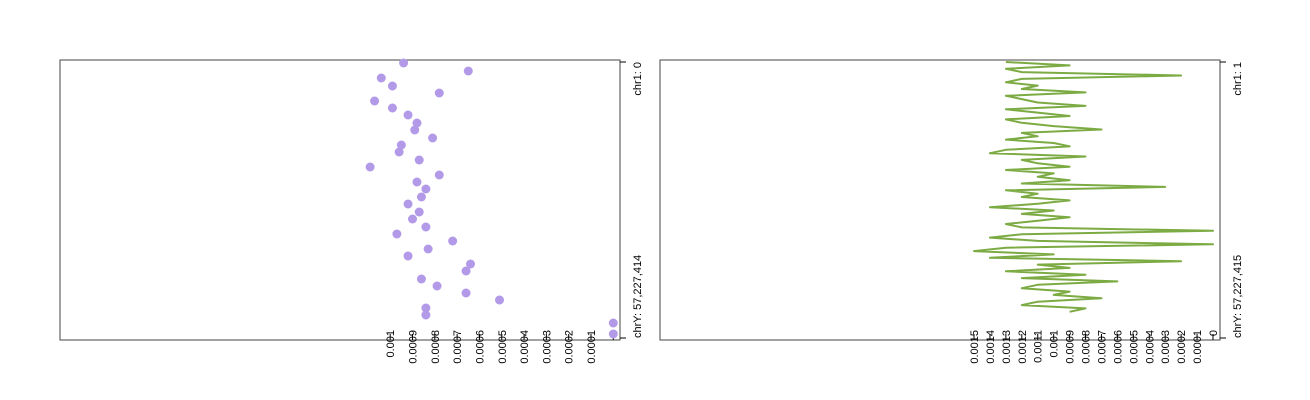 This screenshot has width=1310, height=400. What do you see at coordinates (975, 347) in the screenshot?
I see `value-tick-label: 0.0015` at bounding box center [975, 347].